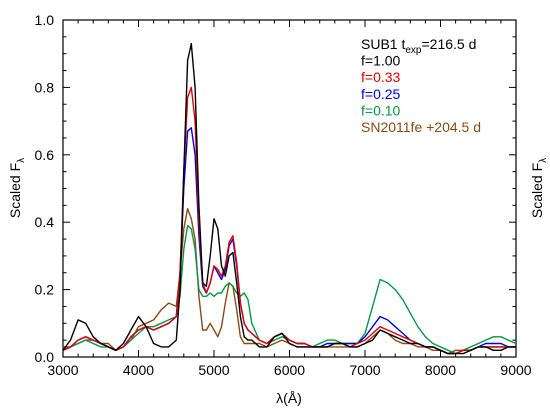 The height and width of the screenshot is (417, 550). What do you see at coordinates (289, 398) in the screenshot?
I see `x-axis-label: λ(Å)` at bounding box center [289, 398].